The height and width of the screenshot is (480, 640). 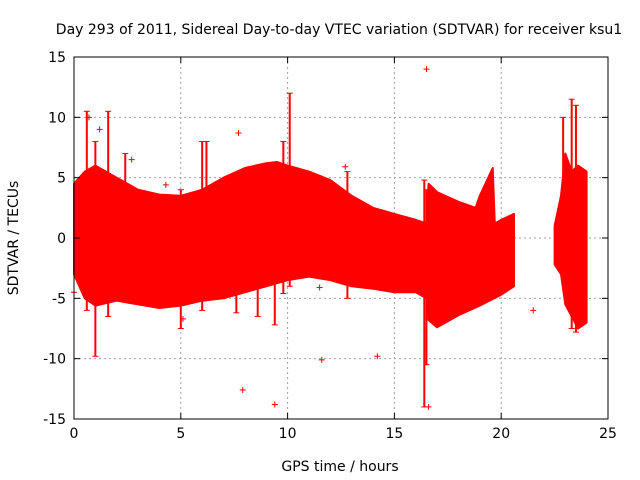 What do you see at coordinates (288, 434) in the screenshot?
I see `x-tick-label: 10` at bounding box center [288, 434].